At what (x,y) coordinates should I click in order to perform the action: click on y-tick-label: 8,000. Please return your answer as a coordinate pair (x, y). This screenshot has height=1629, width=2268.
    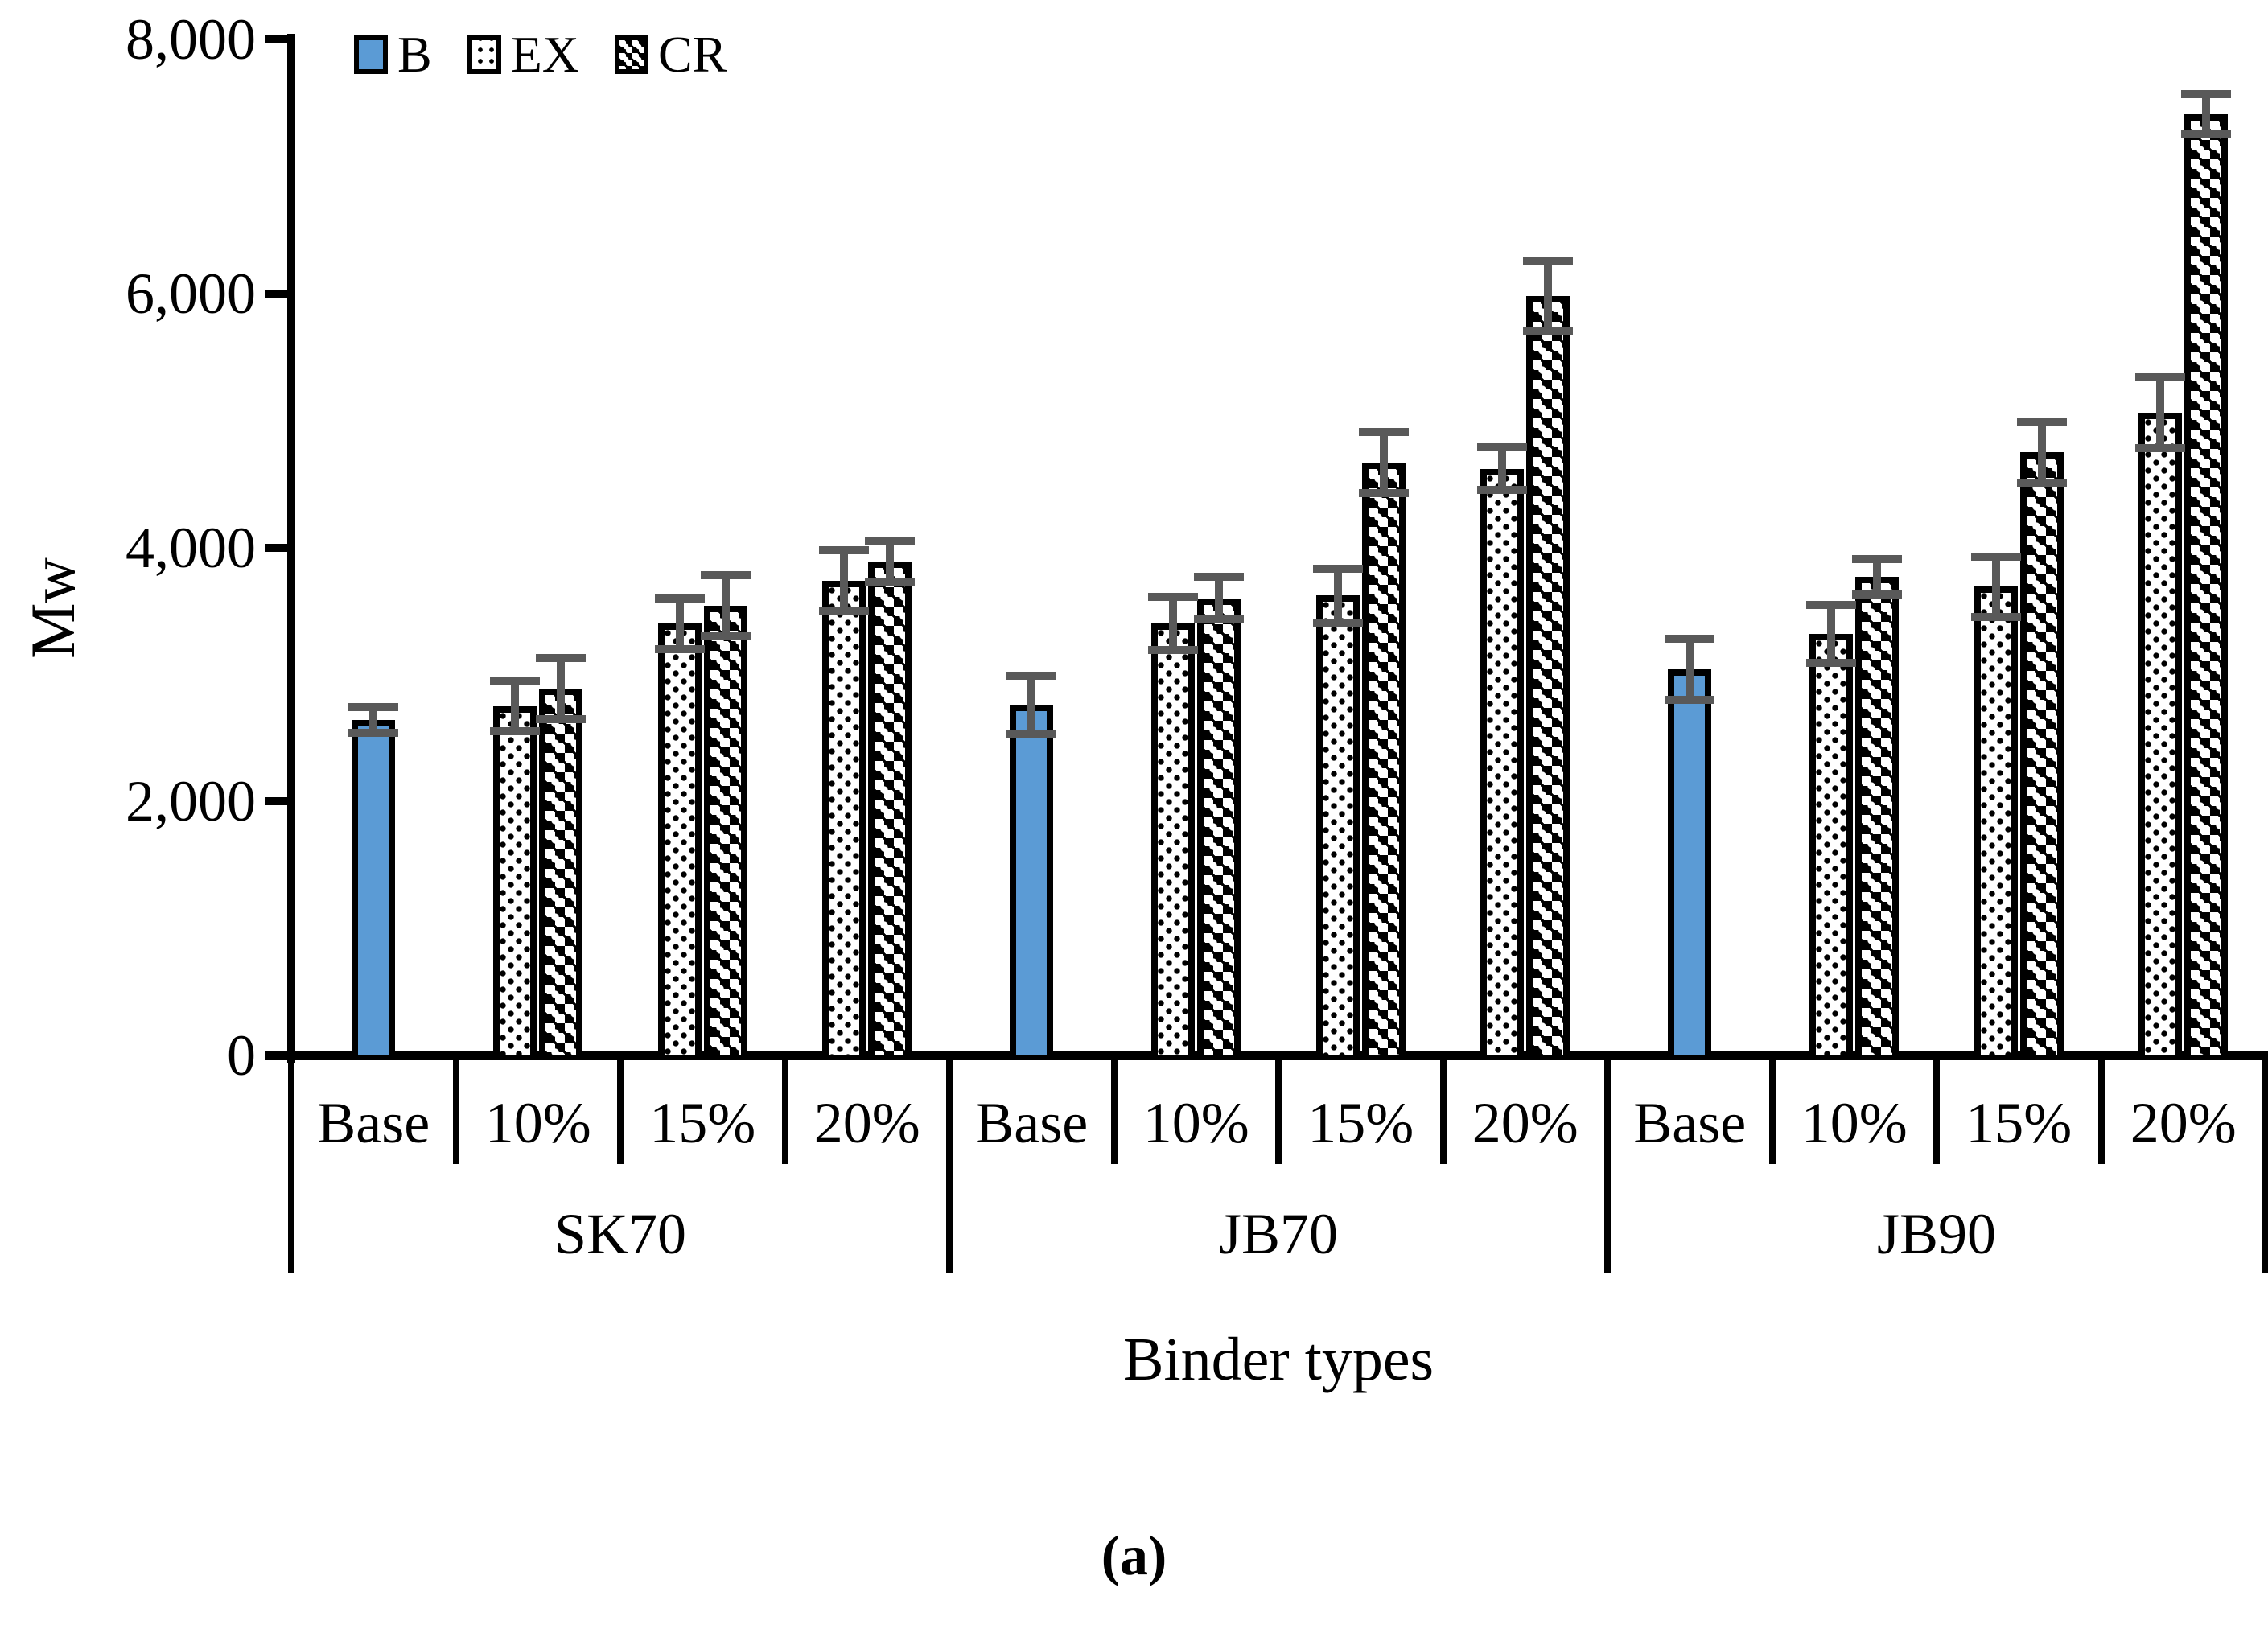
    Looking at the image, I should click on (191, 39).